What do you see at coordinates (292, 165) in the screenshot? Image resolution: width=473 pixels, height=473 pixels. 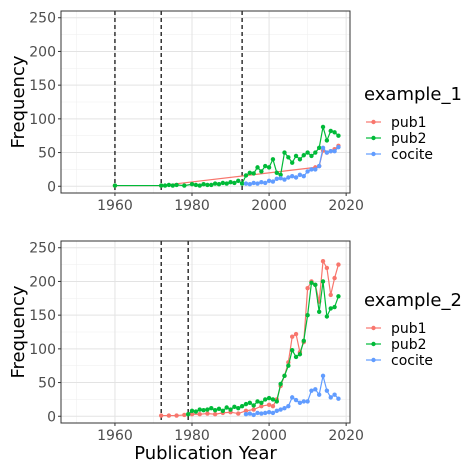 I see `series-cocite` at bounding box center [292, 165].